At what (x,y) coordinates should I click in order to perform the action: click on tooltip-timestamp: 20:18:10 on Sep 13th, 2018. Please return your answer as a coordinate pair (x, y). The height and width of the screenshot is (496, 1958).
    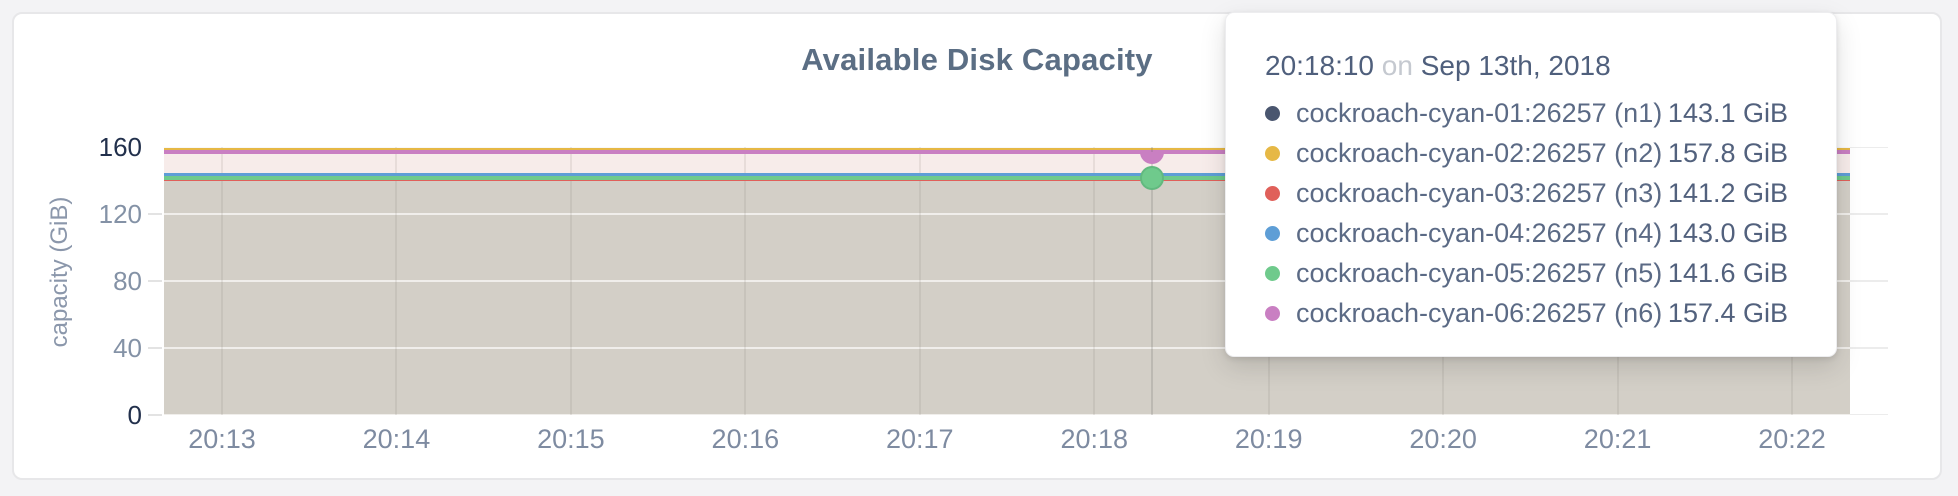
    Looking at the image, I should click on (1526, 66).